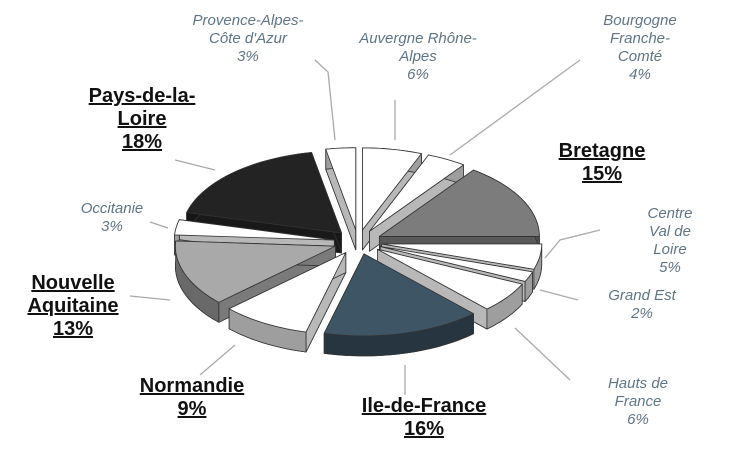 The image size is (735, 451). I want to click on slice-label: Grand Est 2%, so click(642, 305).